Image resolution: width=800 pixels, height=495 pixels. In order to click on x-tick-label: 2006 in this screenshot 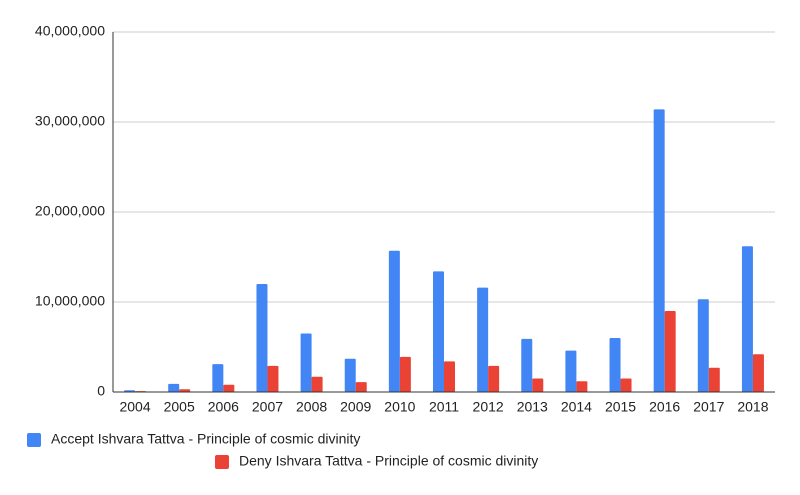, I will do `click(223, 407)`.